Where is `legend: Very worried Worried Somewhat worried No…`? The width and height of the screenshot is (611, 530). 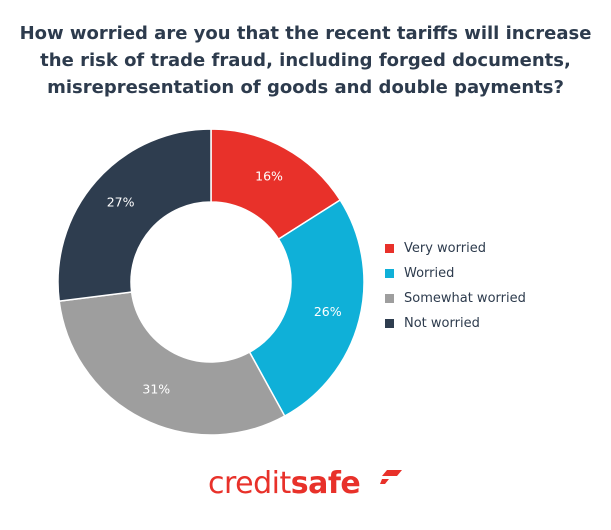
legend: Very worried Worried Somewhat worried No… is located at coordinates (455, 286).